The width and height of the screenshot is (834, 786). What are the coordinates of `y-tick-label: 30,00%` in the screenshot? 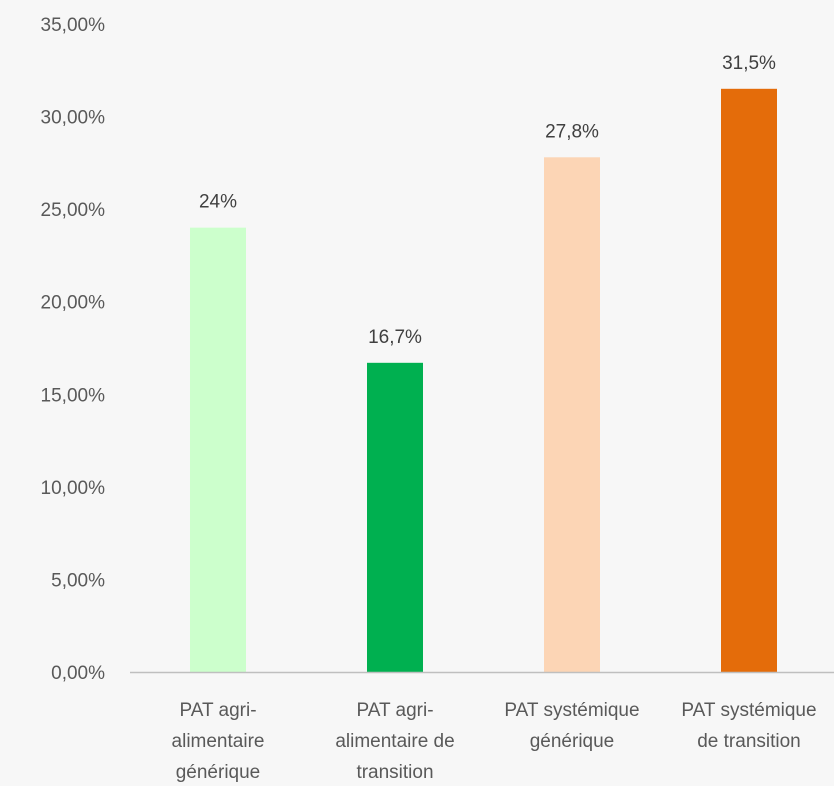 It's located at (73, 118).